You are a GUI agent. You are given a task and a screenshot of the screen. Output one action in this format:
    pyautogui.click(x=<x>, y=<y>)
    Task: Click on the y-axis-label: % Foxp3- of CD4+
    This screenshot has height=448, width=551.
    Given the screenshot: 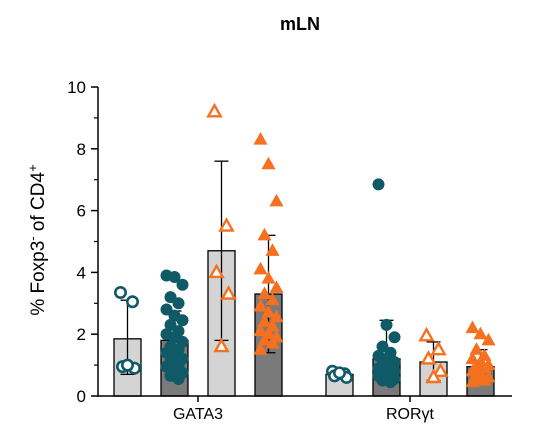 What is the action you would take?
    pyautogui.click(x=37, y=239)
    